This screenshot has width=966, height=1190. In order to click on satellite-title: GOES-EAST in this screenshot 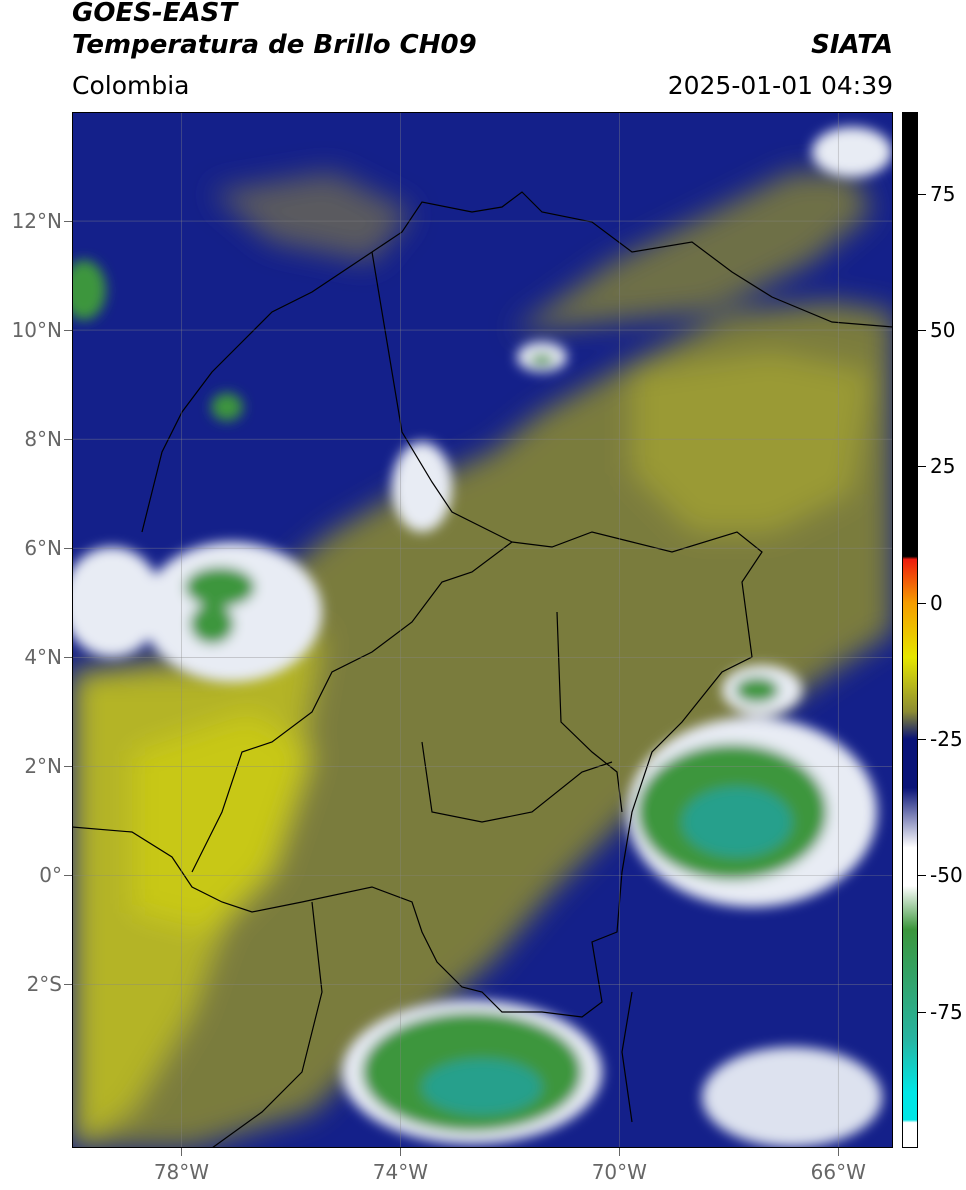, I will do `click(154, 14)`.